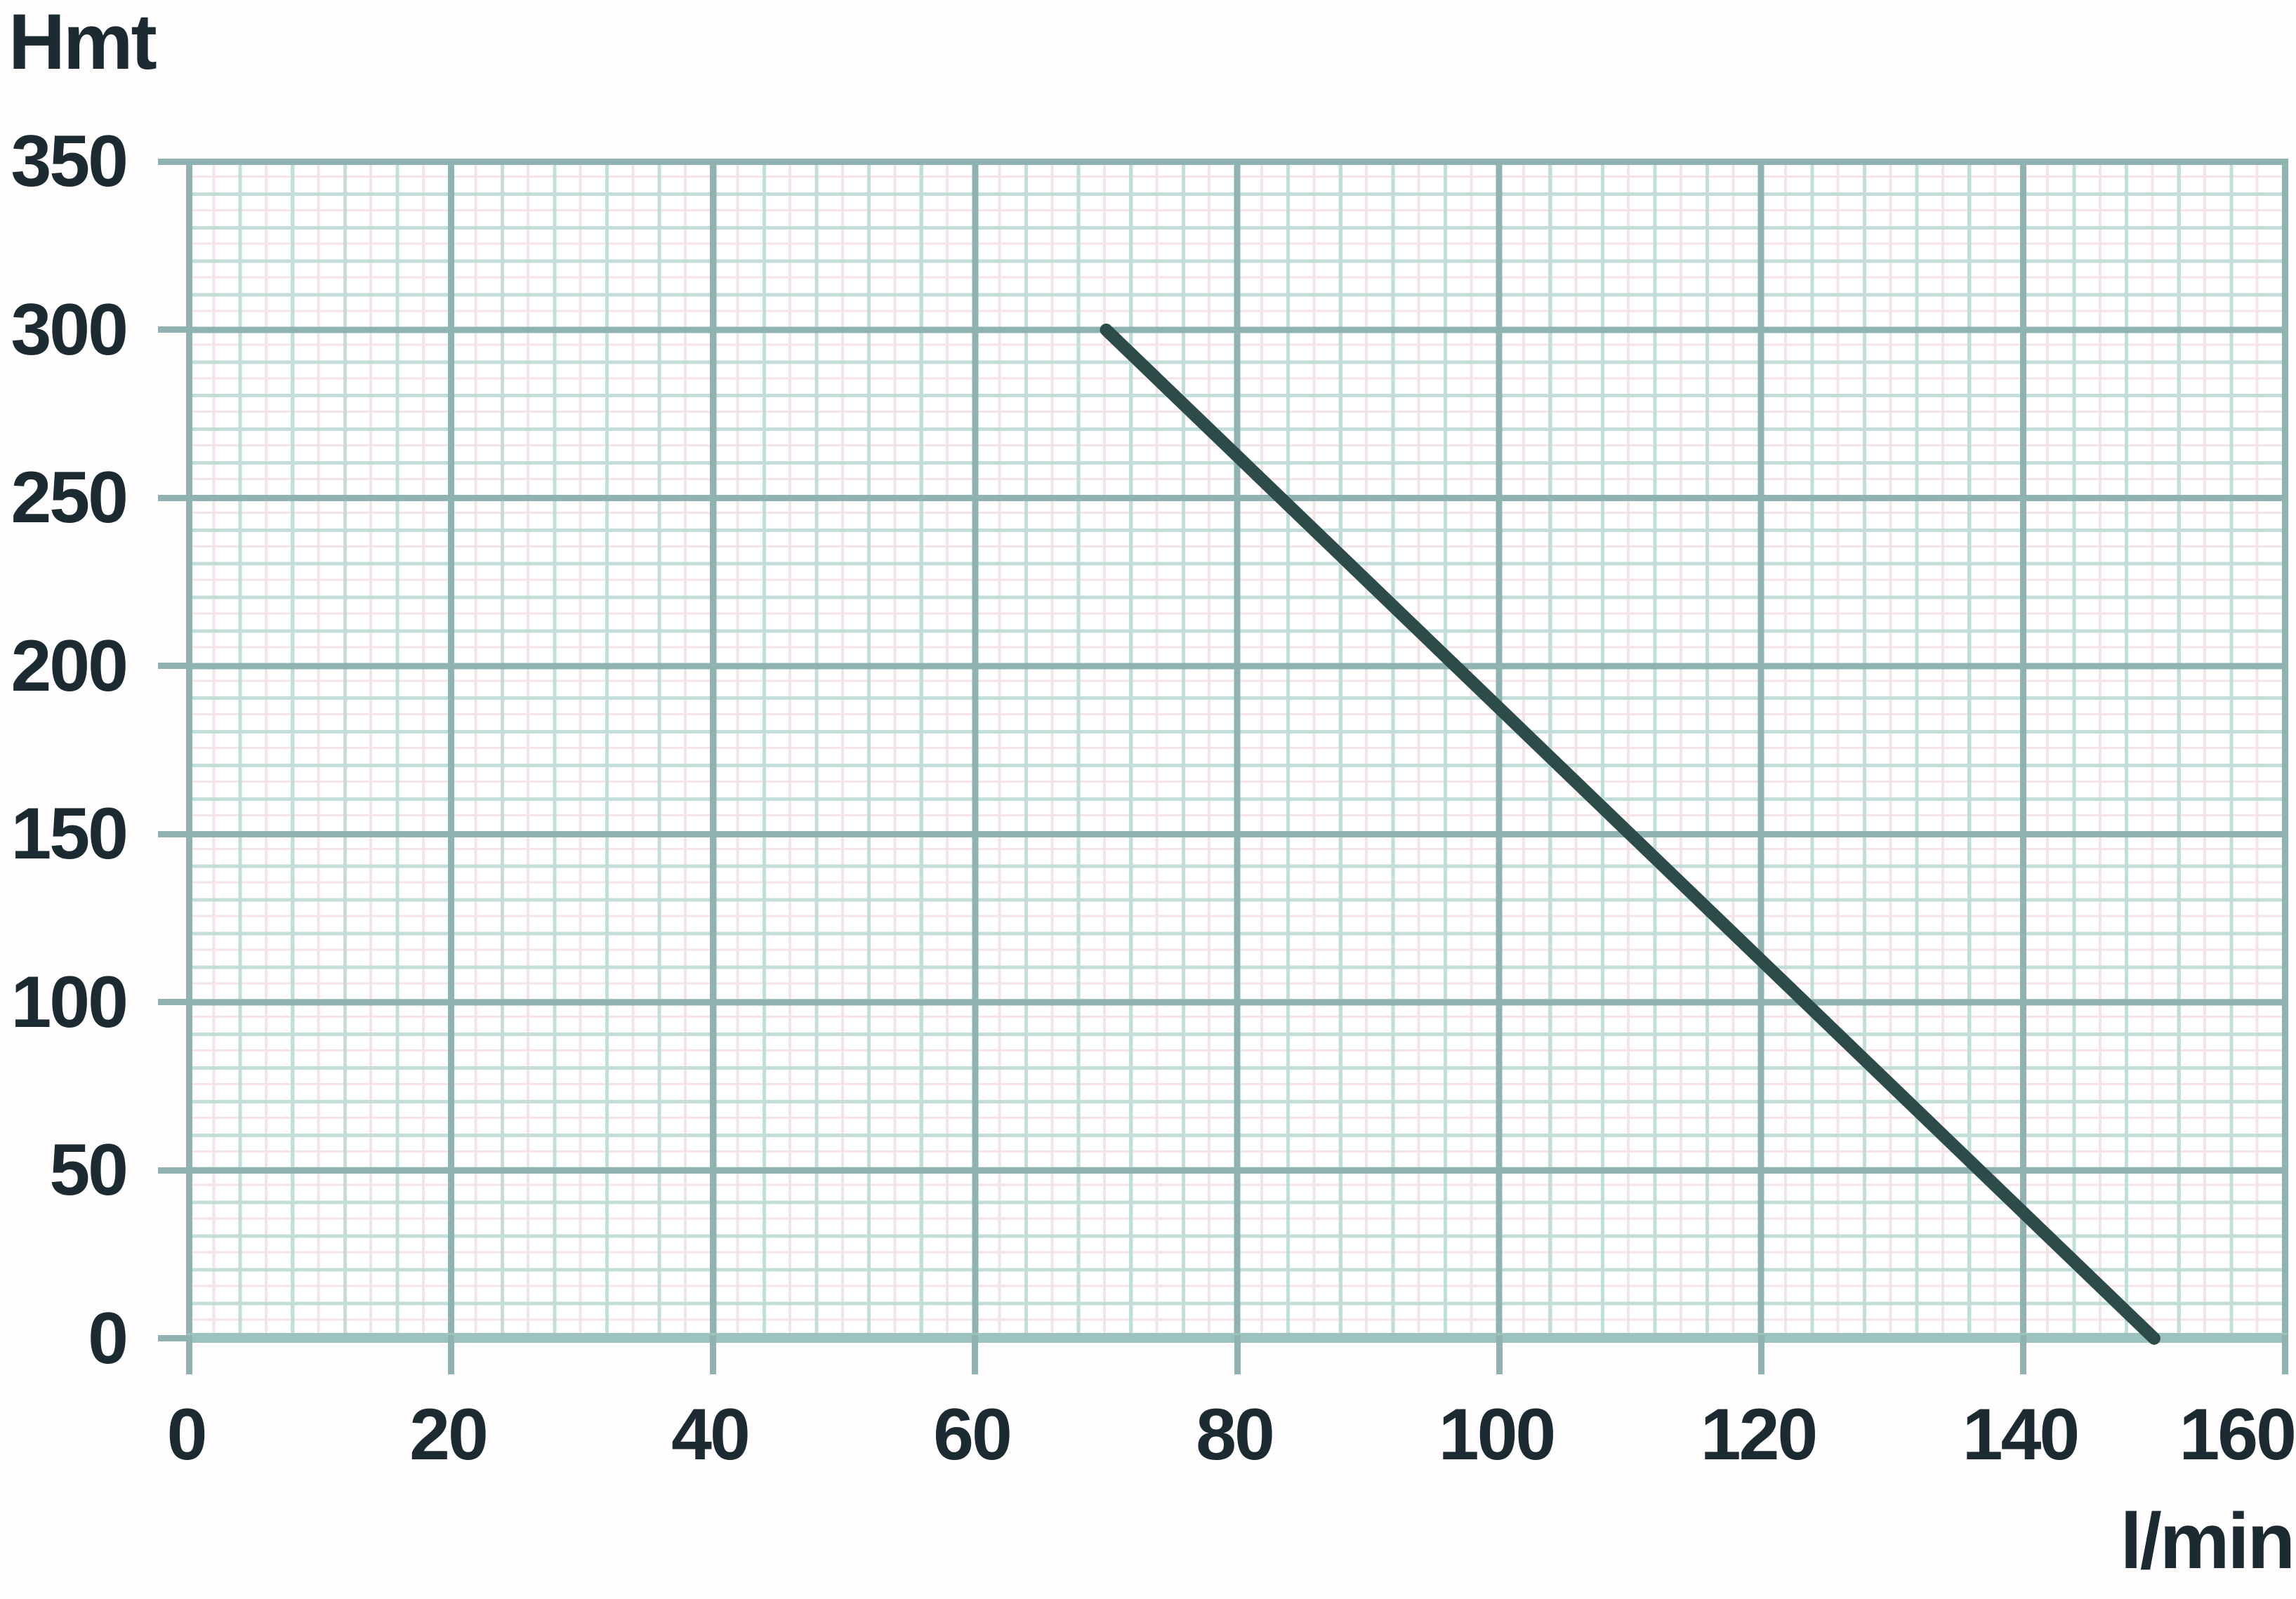 Image resolution: width=2296 pixels, height=1599 pixels. What do you see at coordinates (69, 161) in the screenshot?
I see `y-tick-label: 350` at bounding box center [69, 161].